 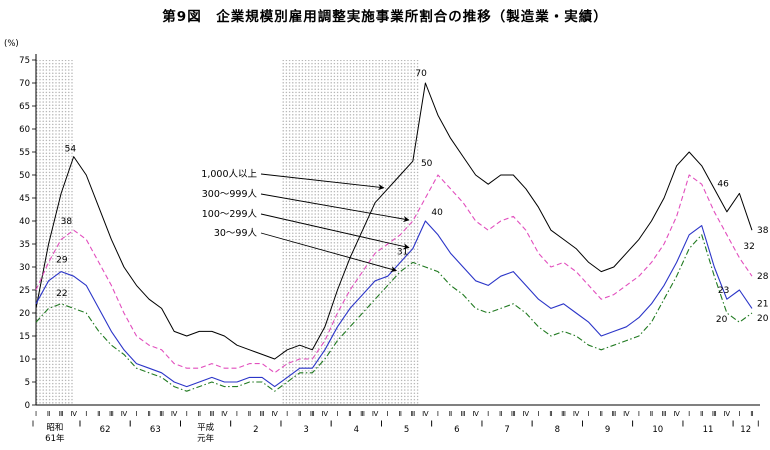 What do you see at coordinates (27, 383) in the screenshot?
I see `y-axis-label: 5` at bounding box center [27, 383].